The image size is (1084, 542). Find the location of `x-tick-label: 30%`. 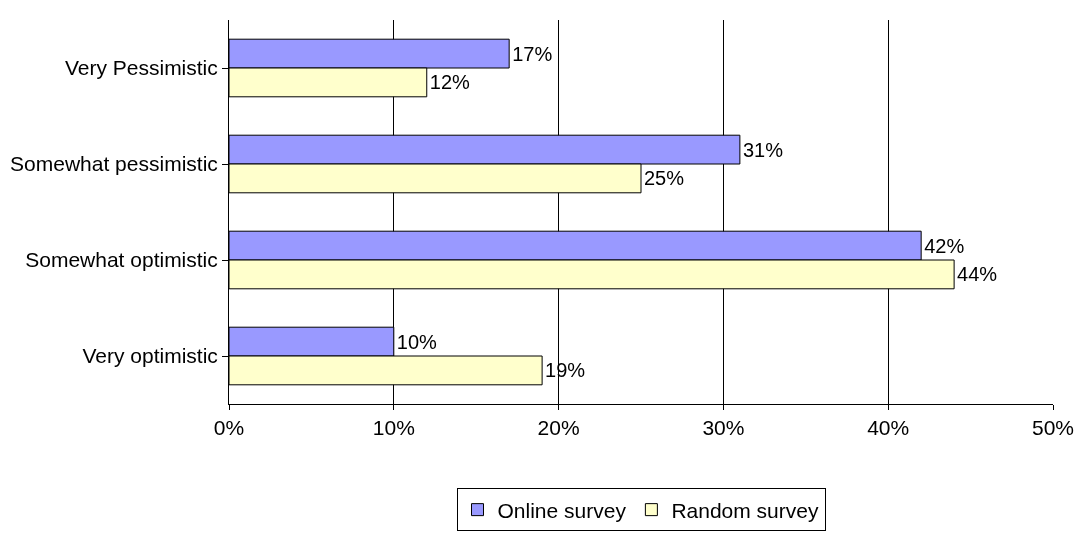

x-tick-label: 30% is located at coordinates (723, 428).